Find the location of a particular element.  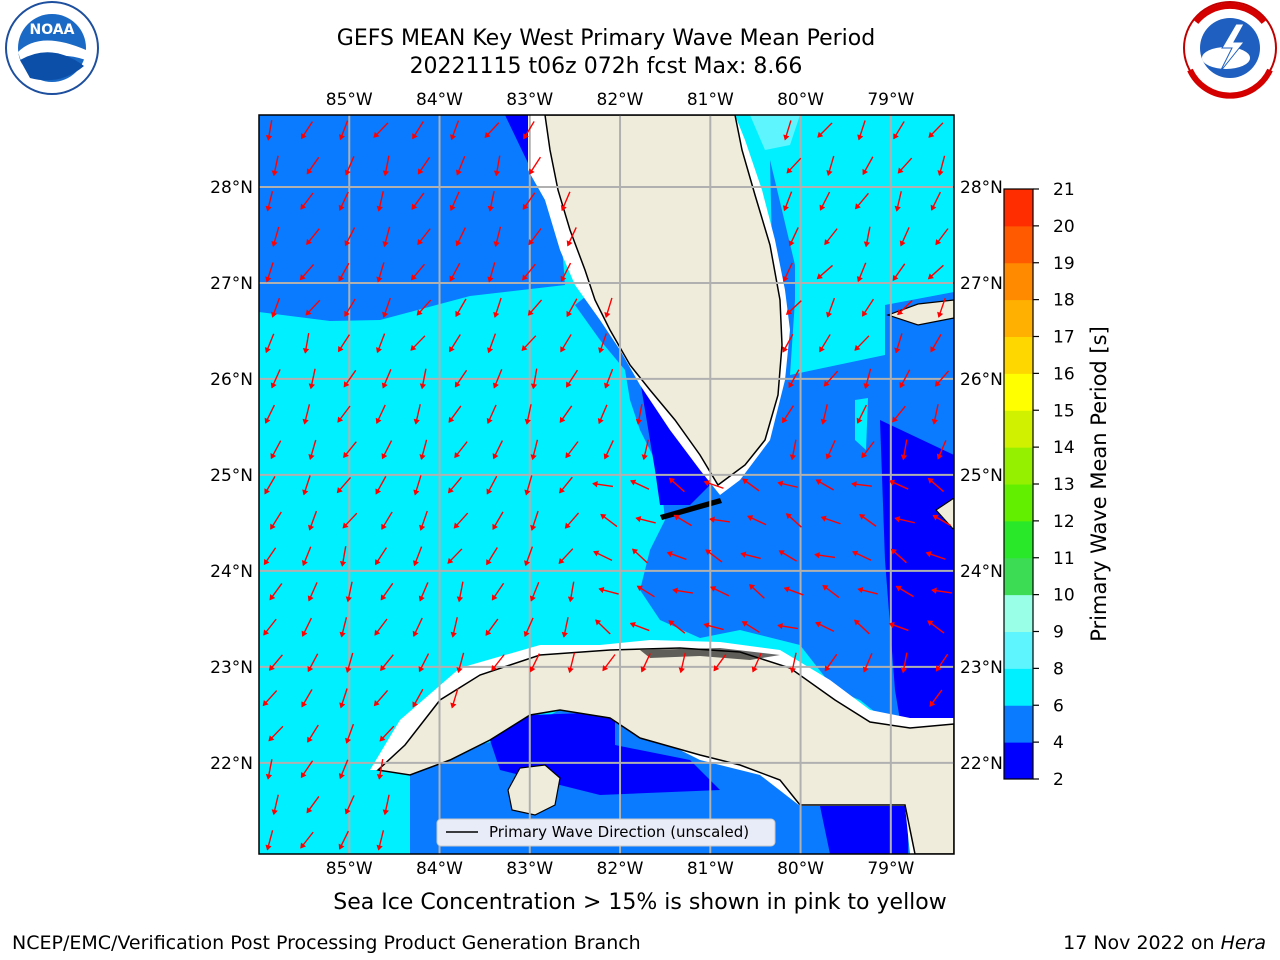

nws-logo-icon is located at coordinates (1230, 50).